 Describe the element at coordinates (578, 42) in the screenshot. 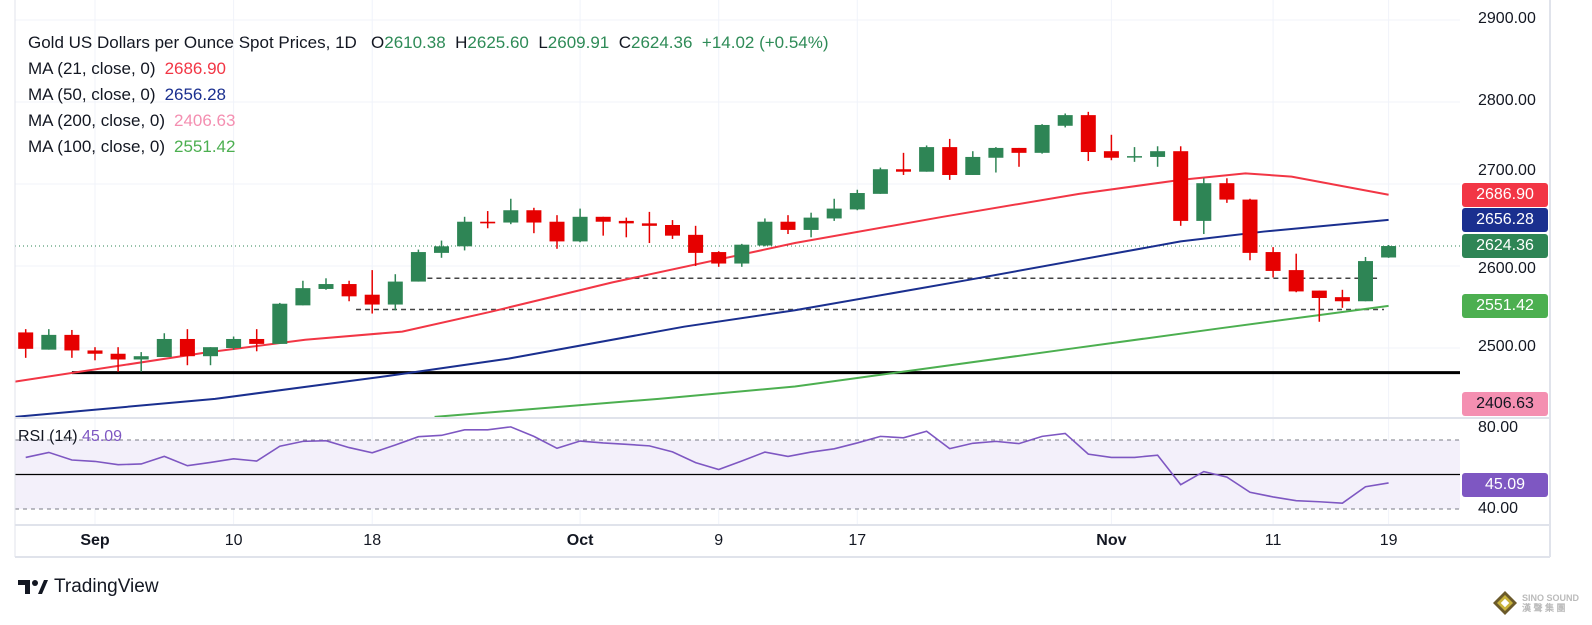

I see `low-value: 2609.91` at that location.